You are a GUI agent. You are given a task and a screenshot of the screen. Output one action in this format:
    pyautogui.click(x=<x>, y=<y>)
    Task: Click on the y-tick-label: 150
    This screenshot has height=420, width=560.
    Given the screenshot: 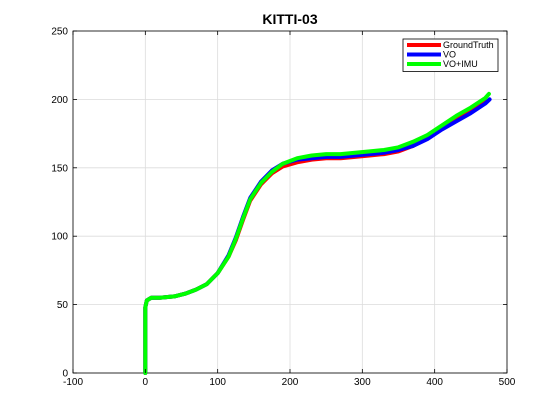 What is the action you would take?
    pyautogui.click(x=59, y=168)
    